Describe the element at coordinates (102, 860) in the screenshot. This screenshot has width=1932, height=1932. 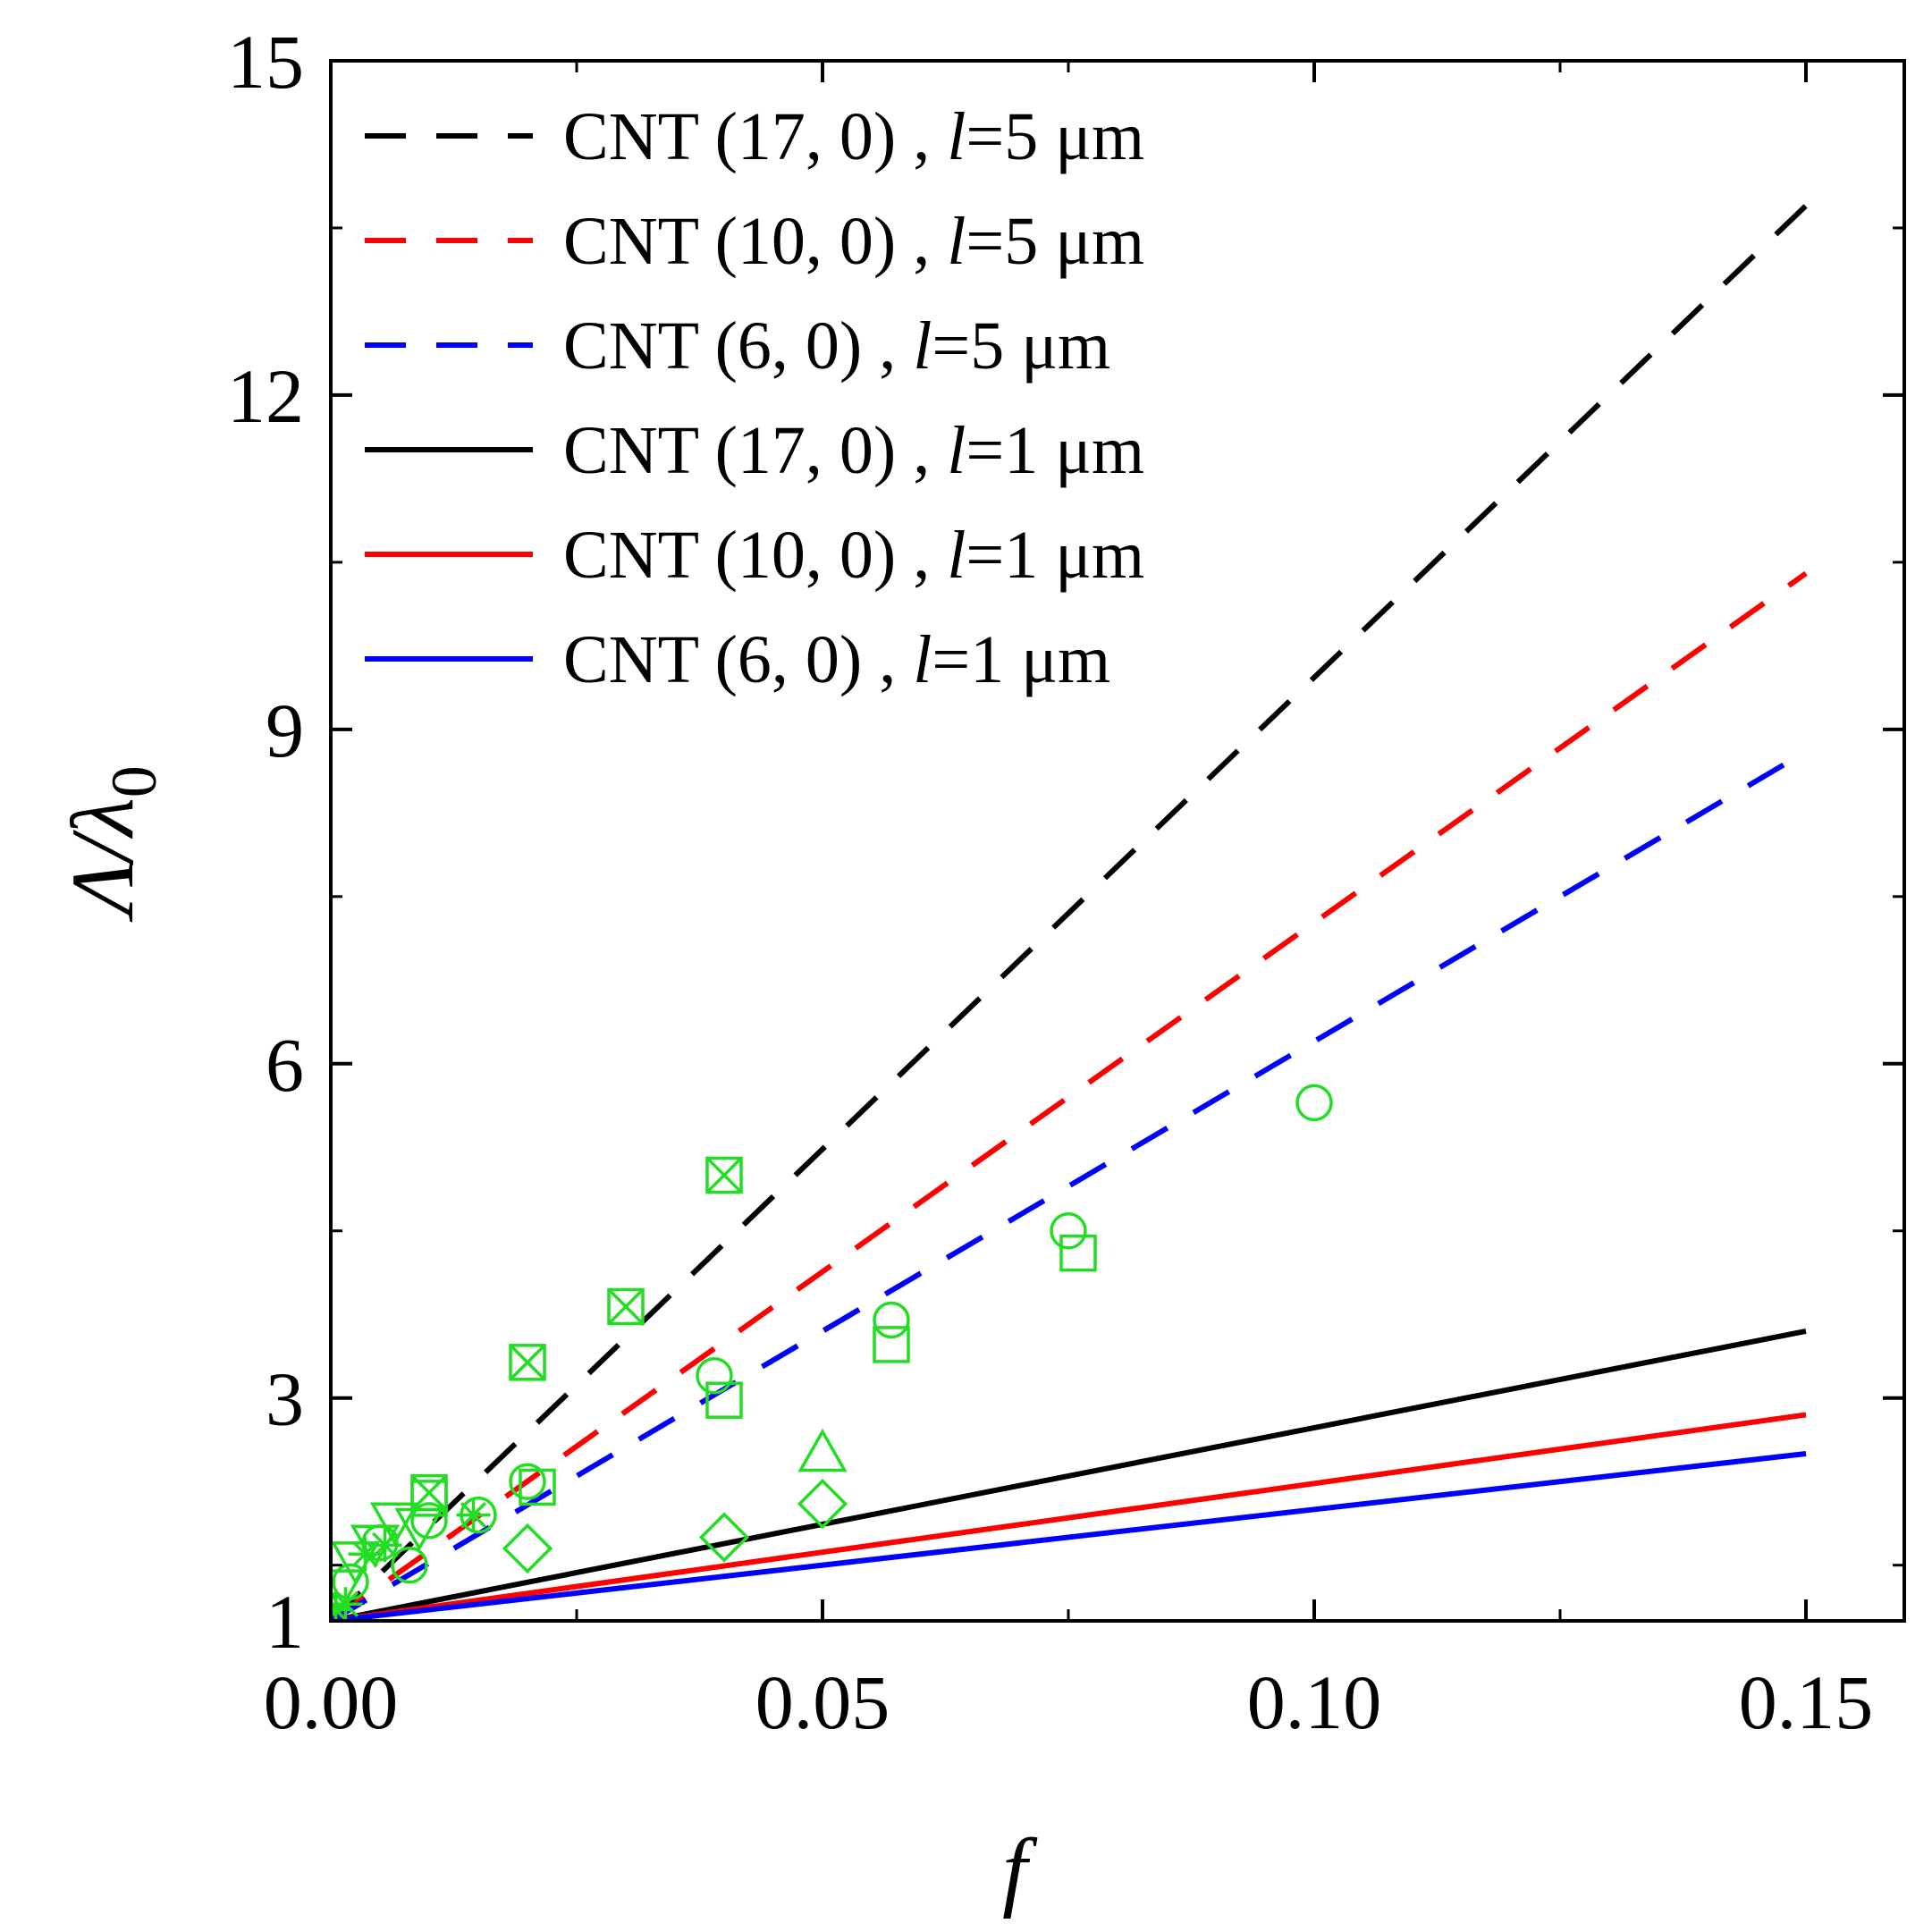
I see `y-axis-title-main: Λ/λ` at that location.